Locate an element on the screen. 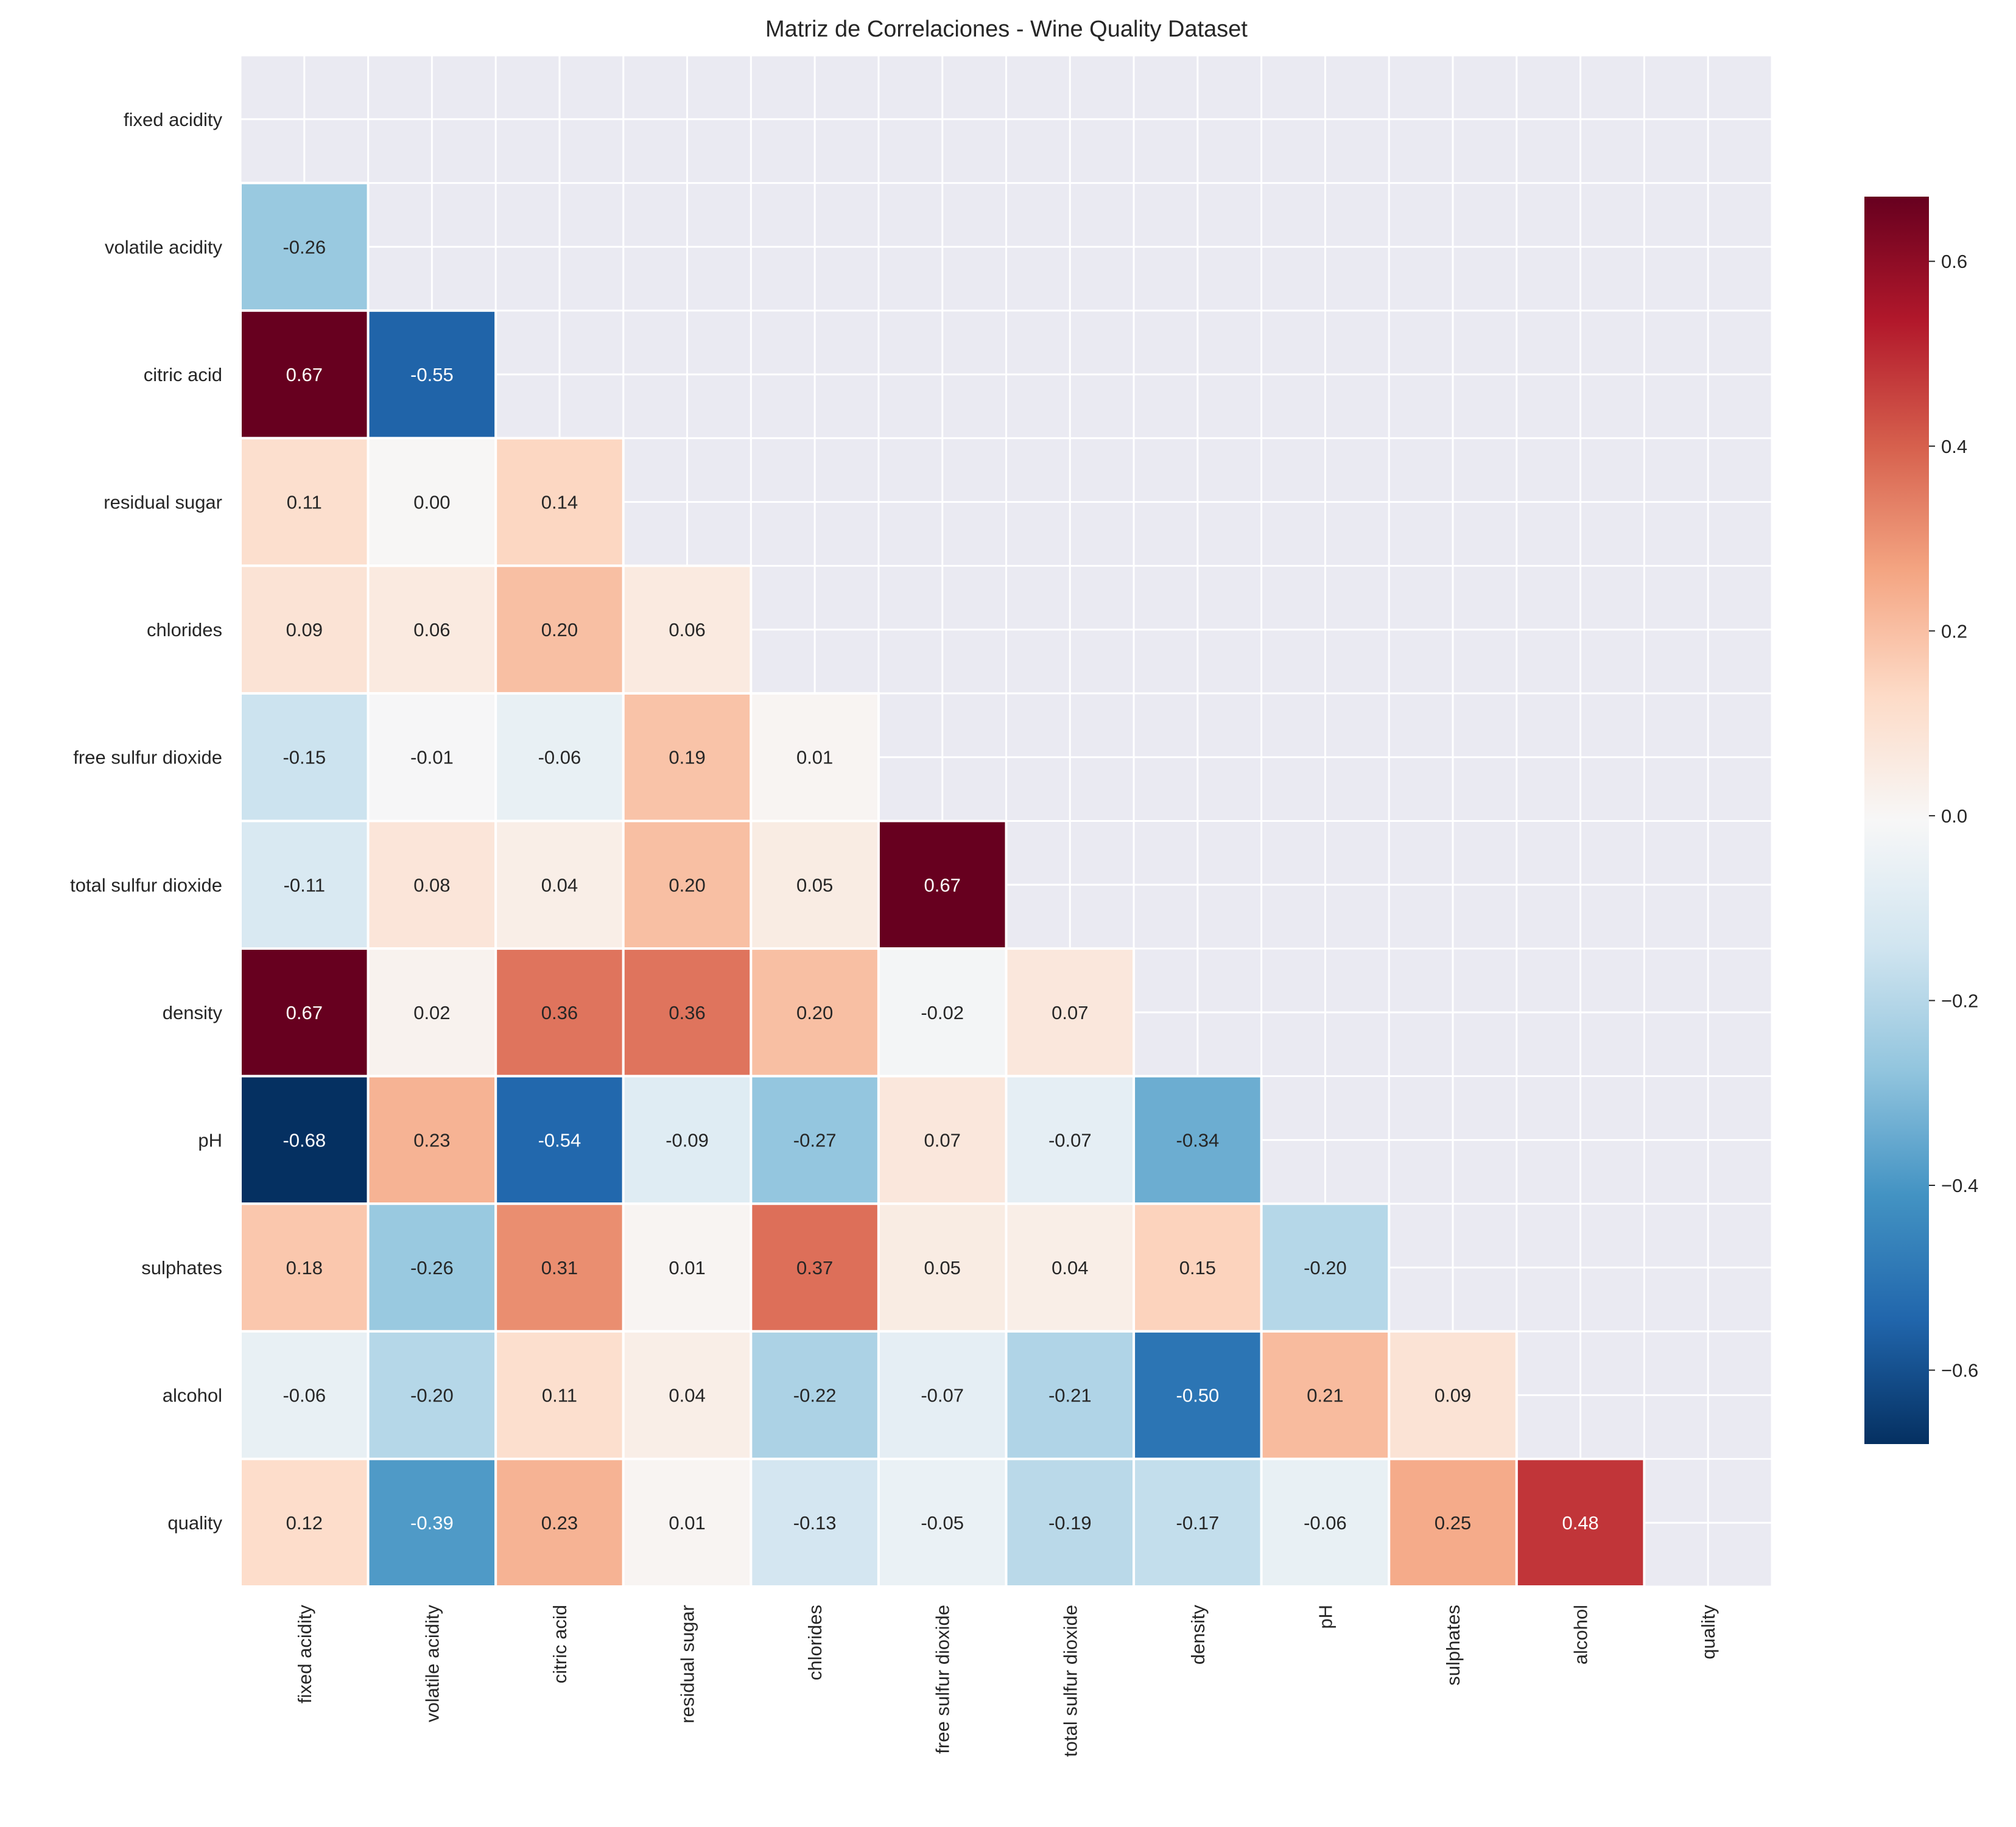 This screenshot has height=1827, width=2016. cell-value-label: -0.02 is located at coordinates (942, 1013).